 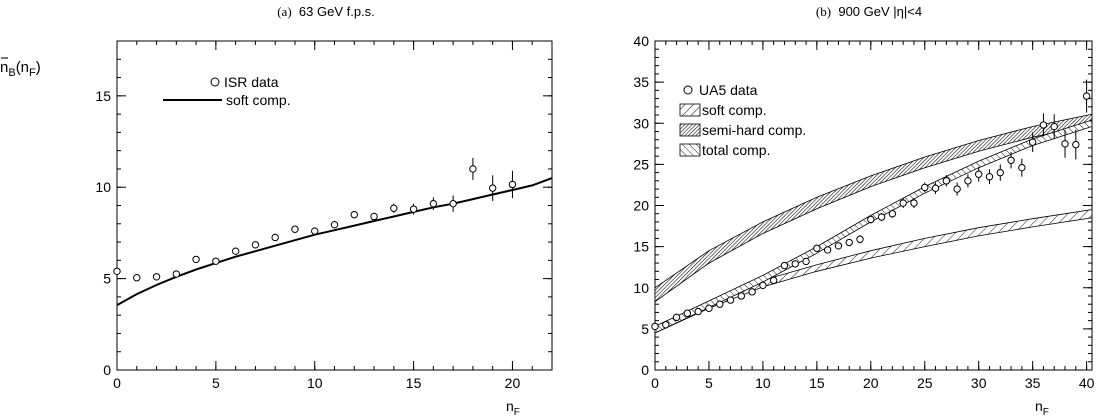 I want to click on legend-total-label: total comp., so click(x=736, y=150).